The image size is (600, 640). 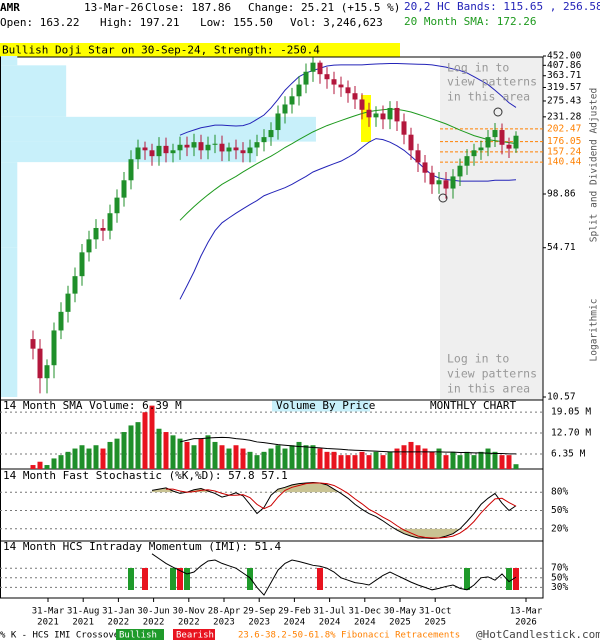 What do you see at coordinates (48, 612) in the screenshot?
I see `x-tick-label: 31-Mar` at bounding box center [48, 612].